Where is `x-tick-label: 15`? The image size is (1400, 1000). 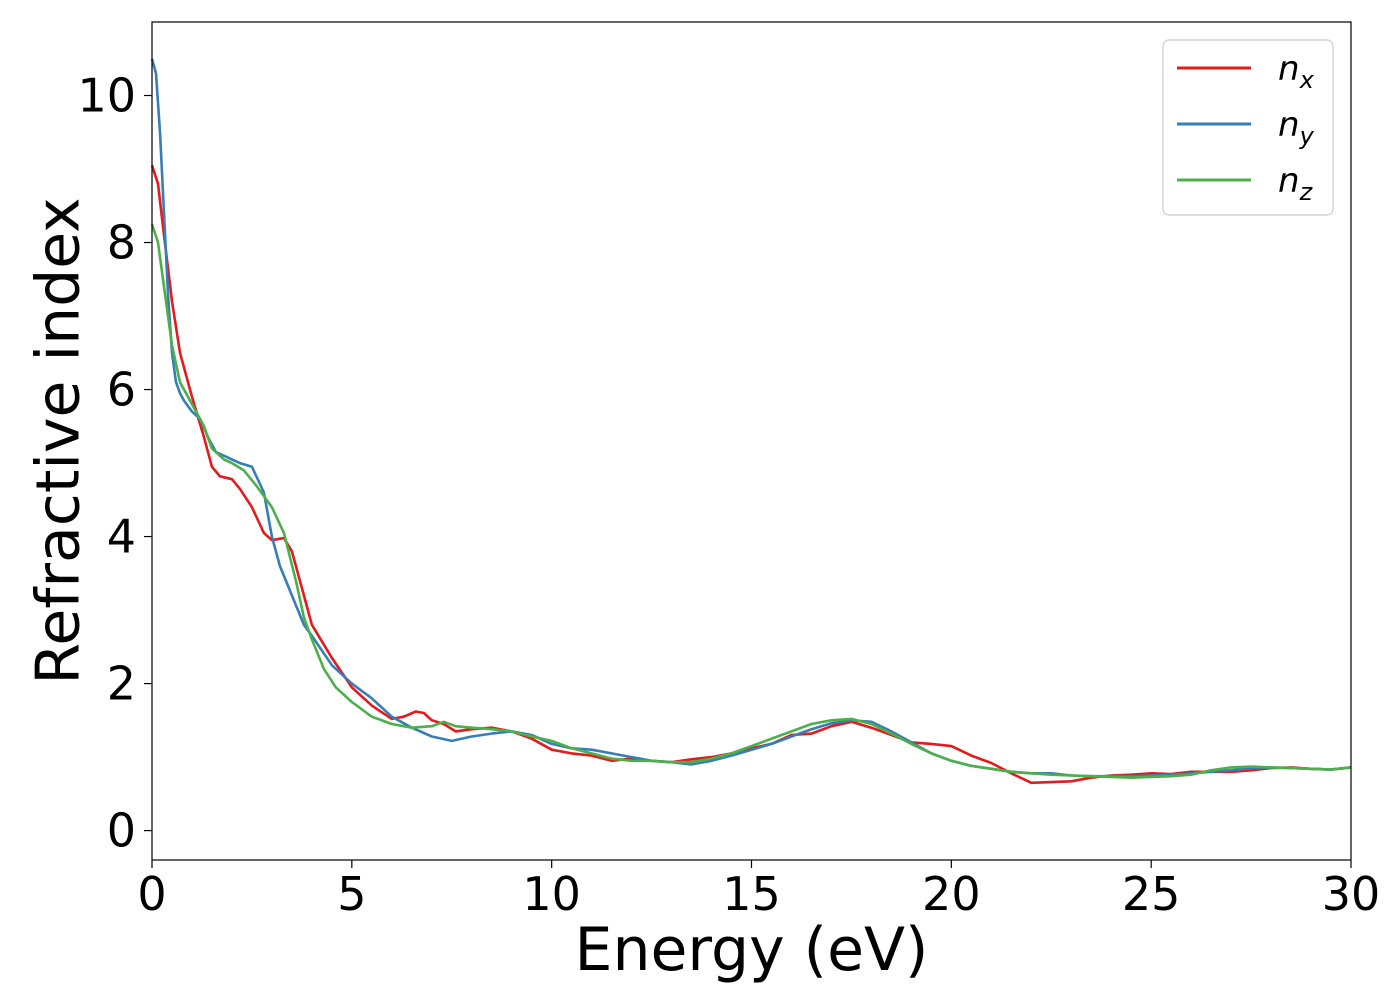
x-tick-label: 15 is located at coordinates (751, 894).